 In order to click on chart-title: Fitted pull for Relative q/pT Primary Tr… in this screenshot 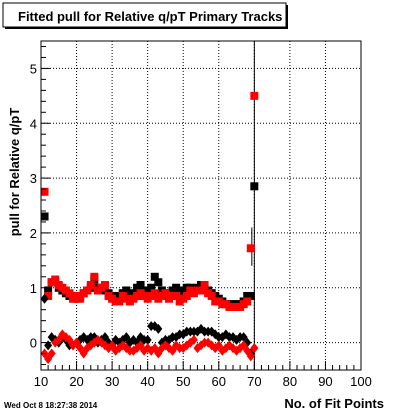, I will do `click(150, 16)`.